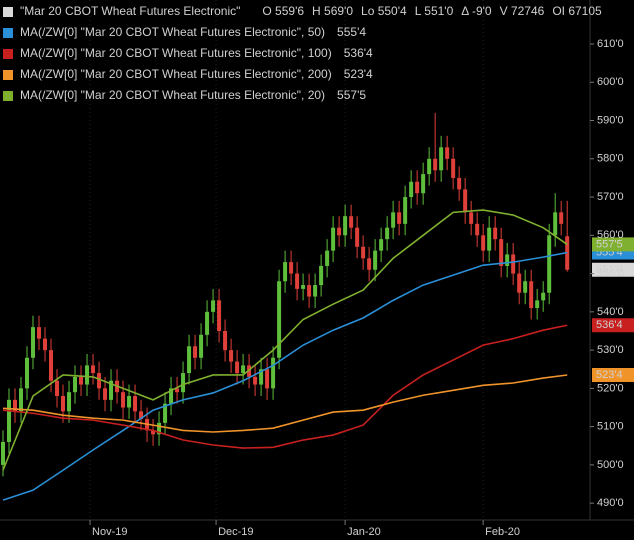 The height and width of the screenshot is (540, 634). What do you see at coordinates (610, 235) in the screenshot?
I see `y-tick-label: 560'0` at bounding box center [610, 235].